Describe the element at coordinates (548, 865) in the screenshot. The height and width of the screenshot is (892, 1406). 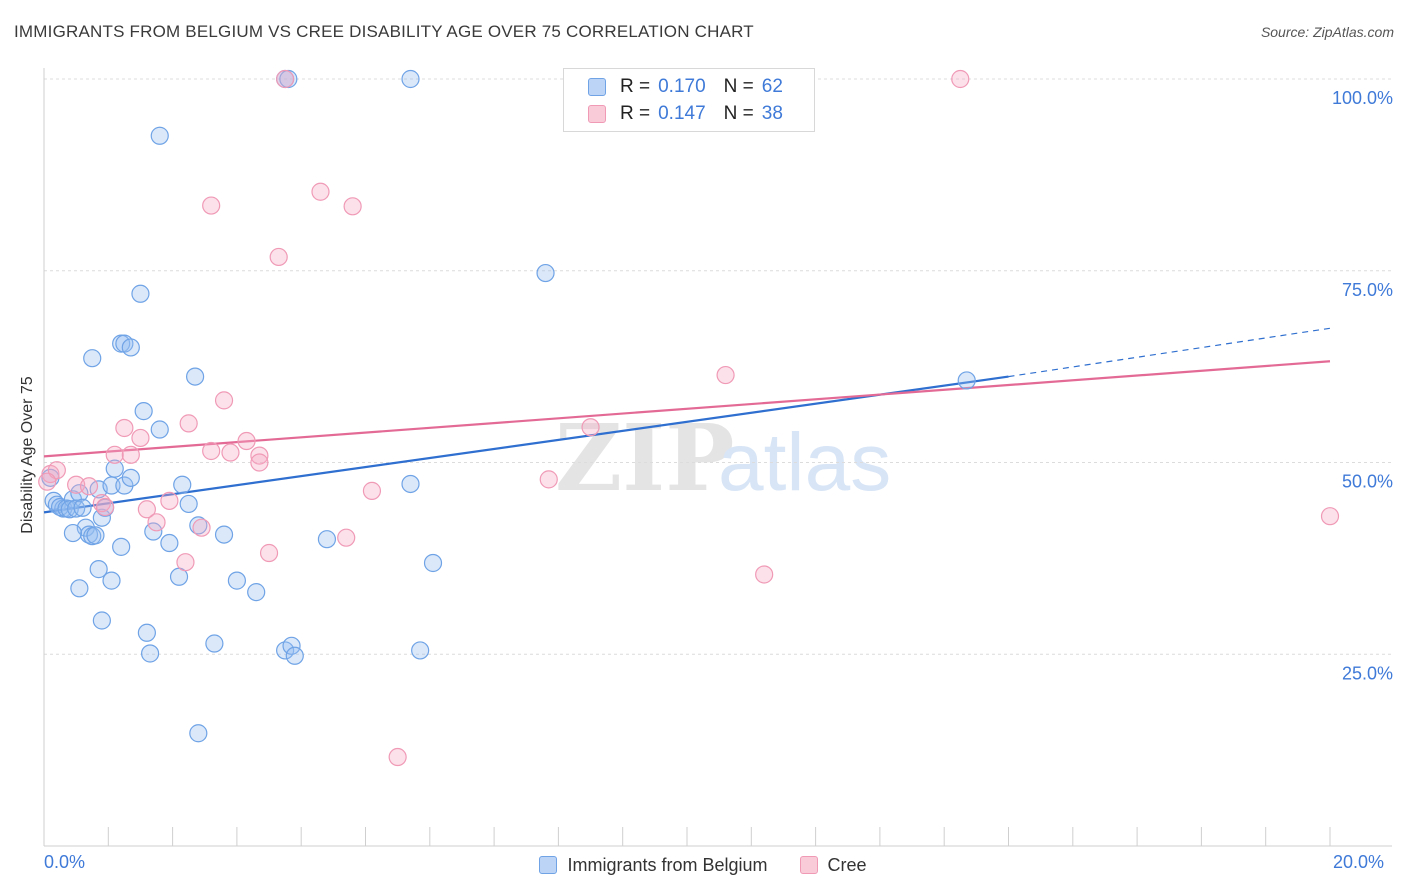
I see `series-swatch-belgium` at that location.